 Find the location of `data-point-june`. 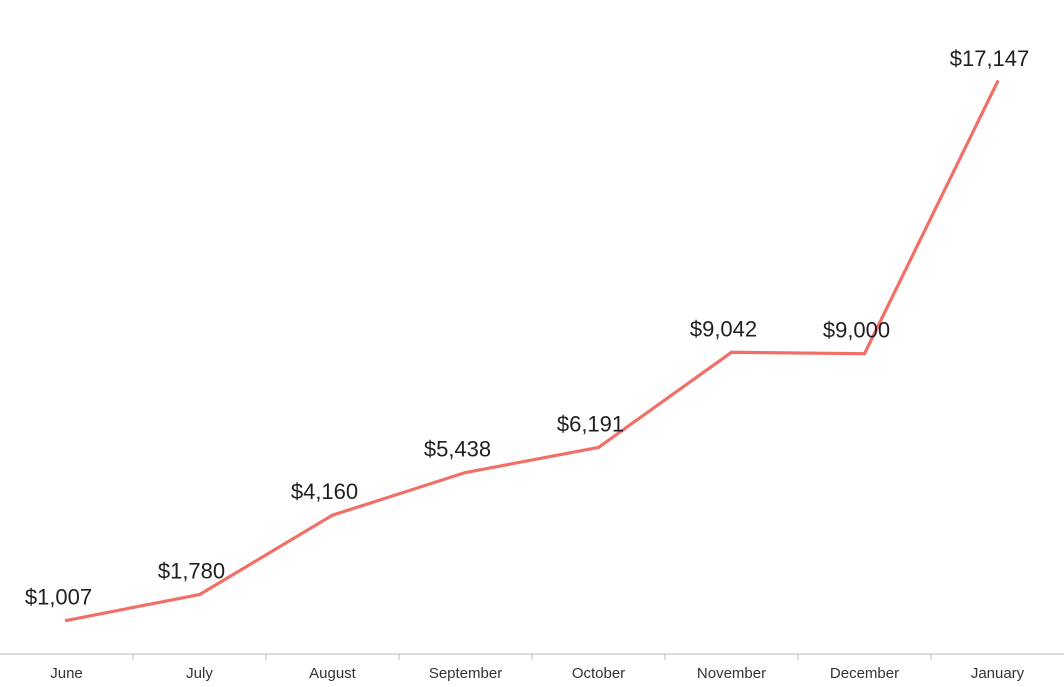

data-point-june is located at coordinates (66, 620).